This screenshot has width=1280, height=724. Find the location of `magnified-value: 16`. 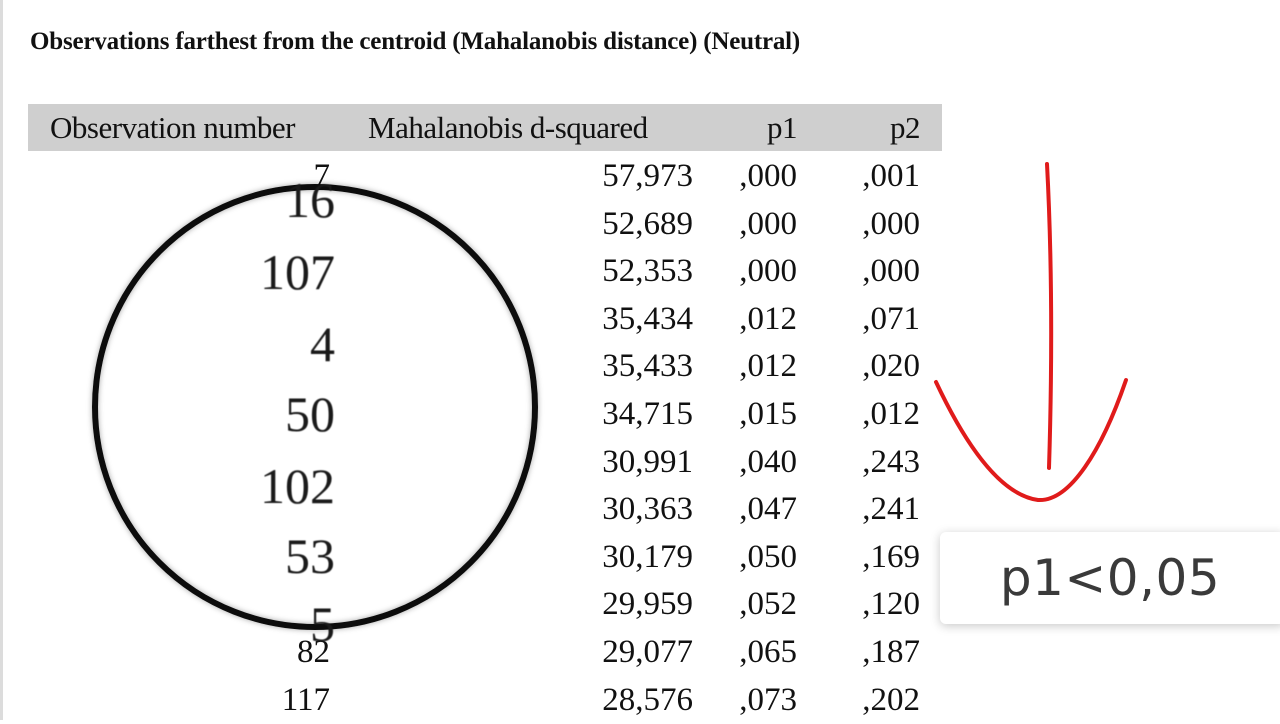

magnified-value: 16 is located at coordinates (310, 200).